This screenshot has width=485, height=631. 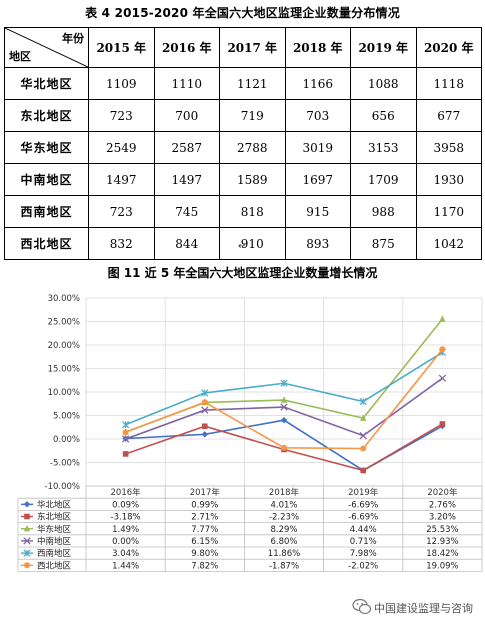 I want to click on x-category-label: 2016年, so click(x=126, y=492).